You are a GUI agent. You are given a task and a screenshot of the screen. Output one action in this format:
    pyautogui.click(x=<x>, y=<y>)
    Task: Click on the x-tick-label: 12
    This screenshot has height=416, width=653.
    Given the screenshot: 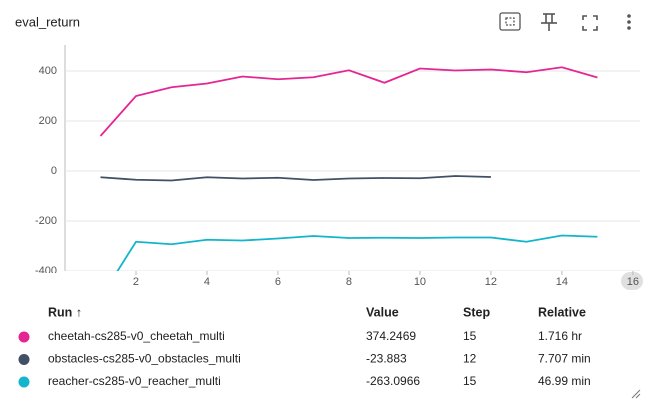 What is the action you would take?
    pyautogui.click(x=491, y=282)
    